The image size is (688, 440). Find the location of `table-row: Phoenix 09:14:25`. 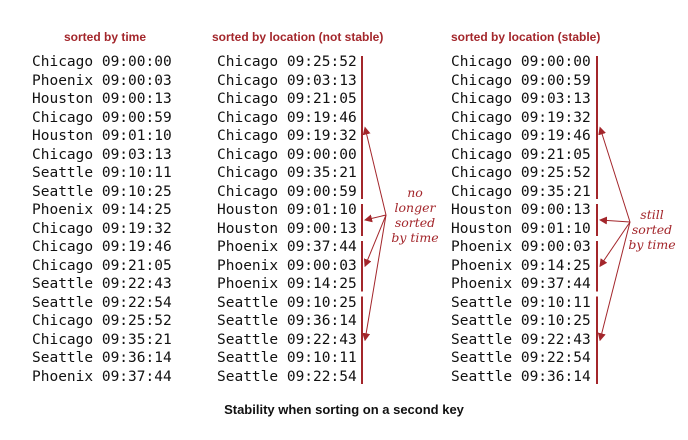

table-row: Phoenix 09:14:25 is located at coordinates (521, 266).